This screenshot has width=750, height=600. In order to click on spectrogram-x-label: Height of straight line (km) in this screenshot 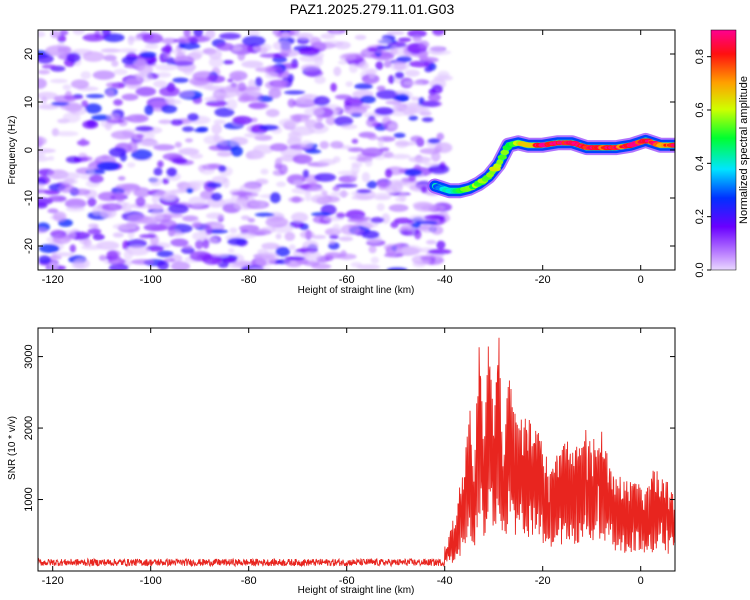, I will do `click(356, 290)`.